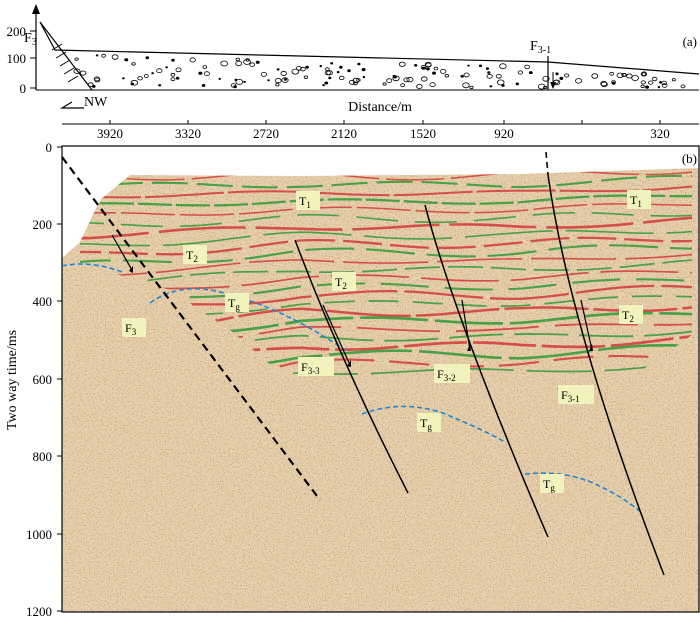  Describe the element at coordinates (92, 268) in the screenshot. I see `tg-horizon-left` at that location.